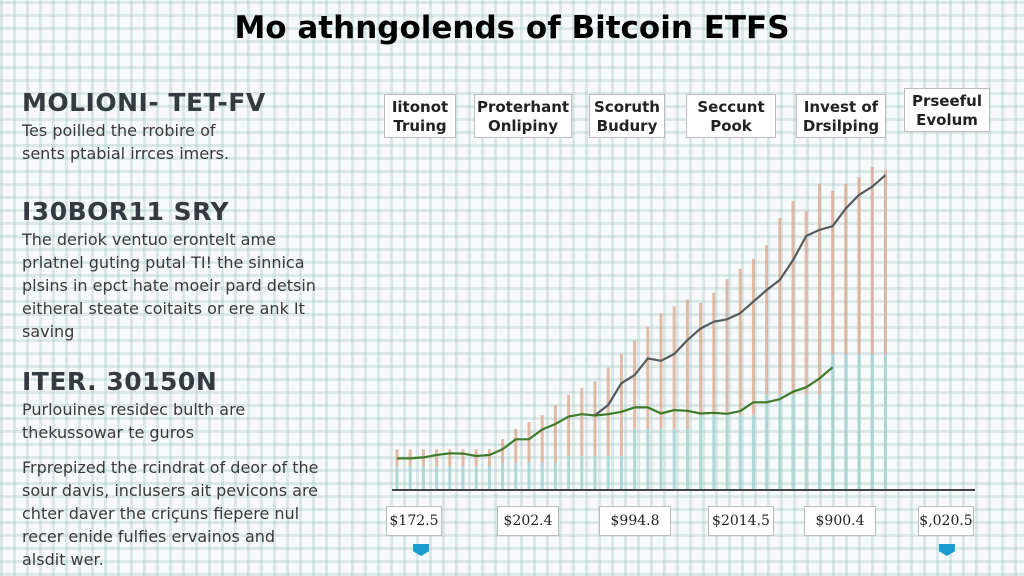 The height and width of the screenshot is (576, 1024). What do you see at coordinates (161, 513) in the screenshot?
I see `section-text: chter daver the criçuns fiepere nul` at bounding box center [161, 513].